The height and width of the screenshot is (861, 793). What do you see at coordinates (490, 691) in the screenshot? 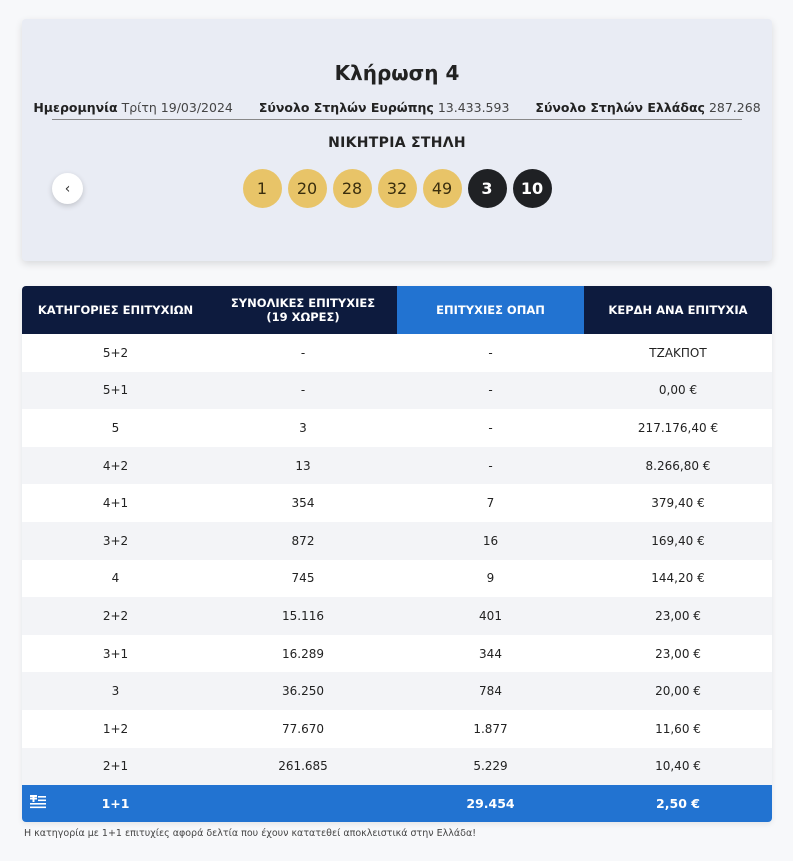
I see `cell-opap: 784` at bounding box center [490, 691].